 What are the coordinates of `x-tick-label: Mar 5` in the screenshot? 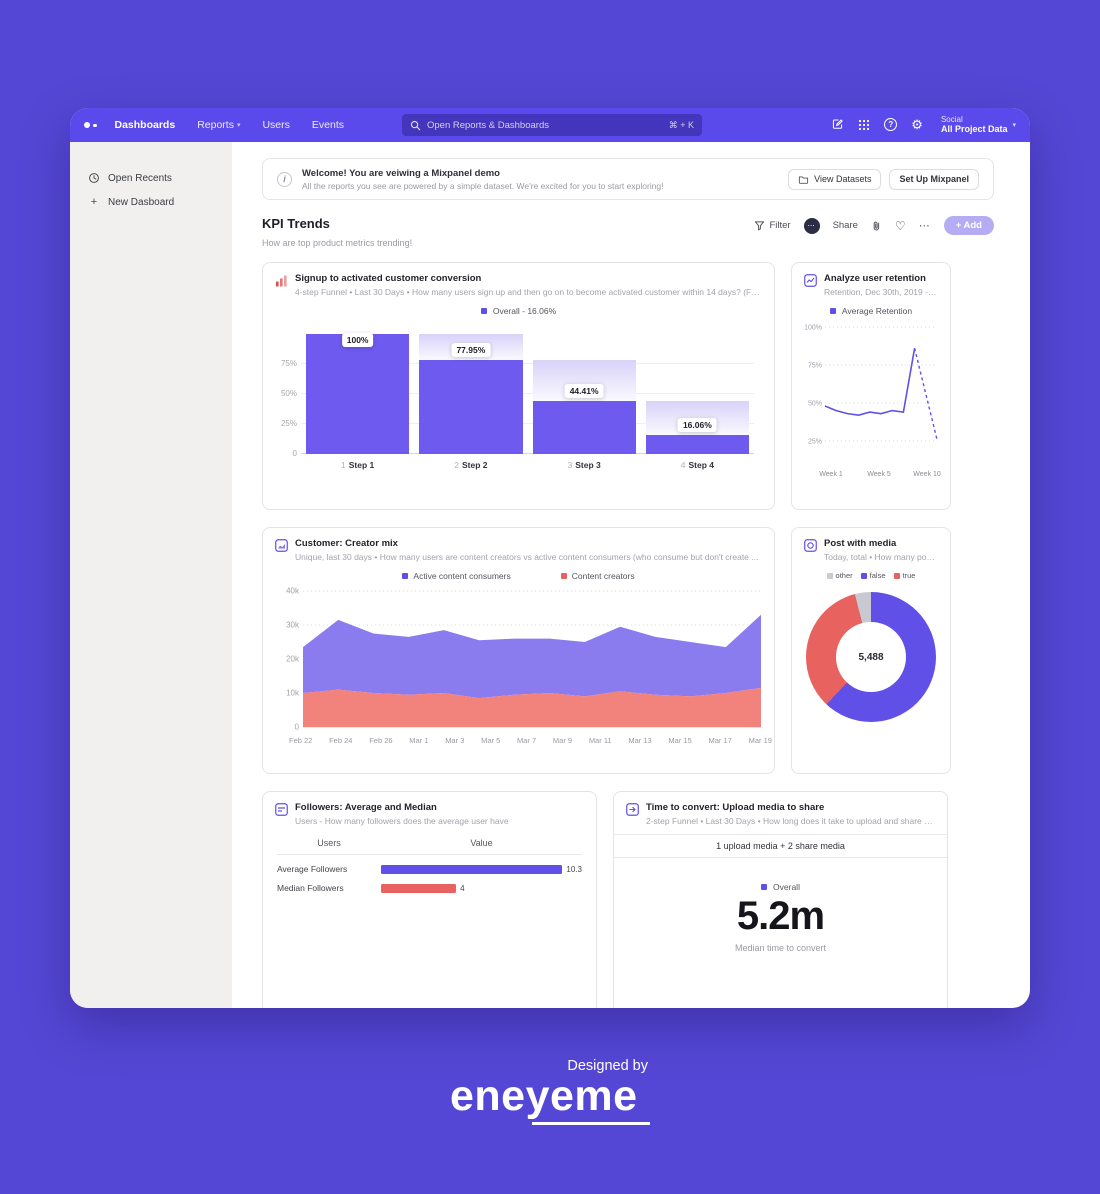 It's located at (491, 740).